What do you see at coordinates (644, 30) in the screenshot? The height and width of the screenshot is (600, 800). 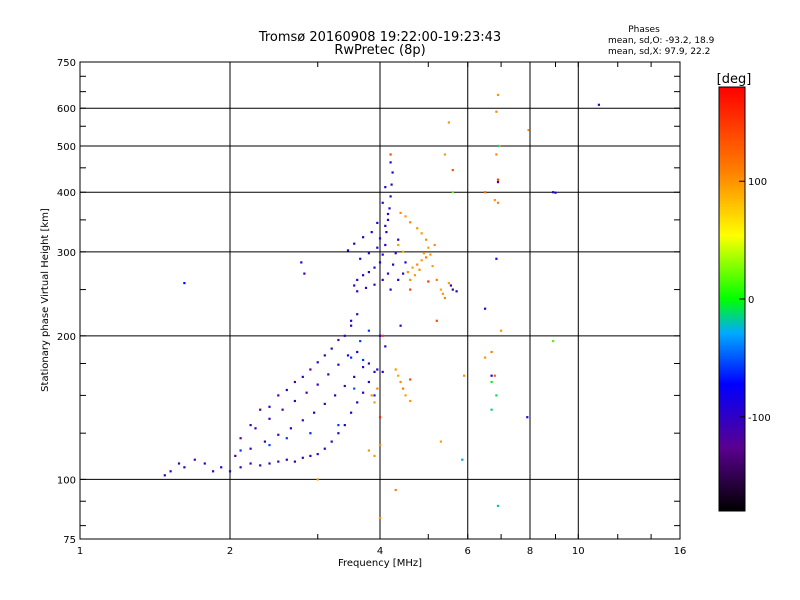 I see `stats-heading: Phases` at bounding box center [644, 30].